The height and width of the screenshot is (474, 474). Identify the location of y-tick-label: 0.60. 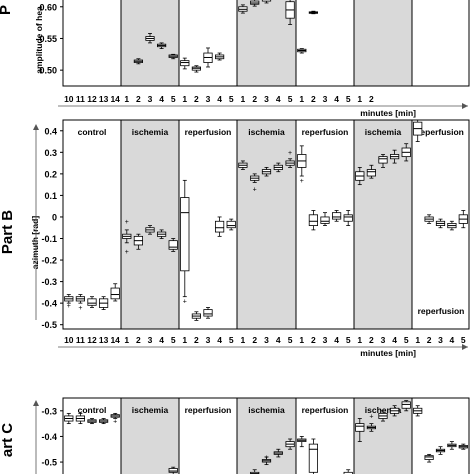
(48, 7).